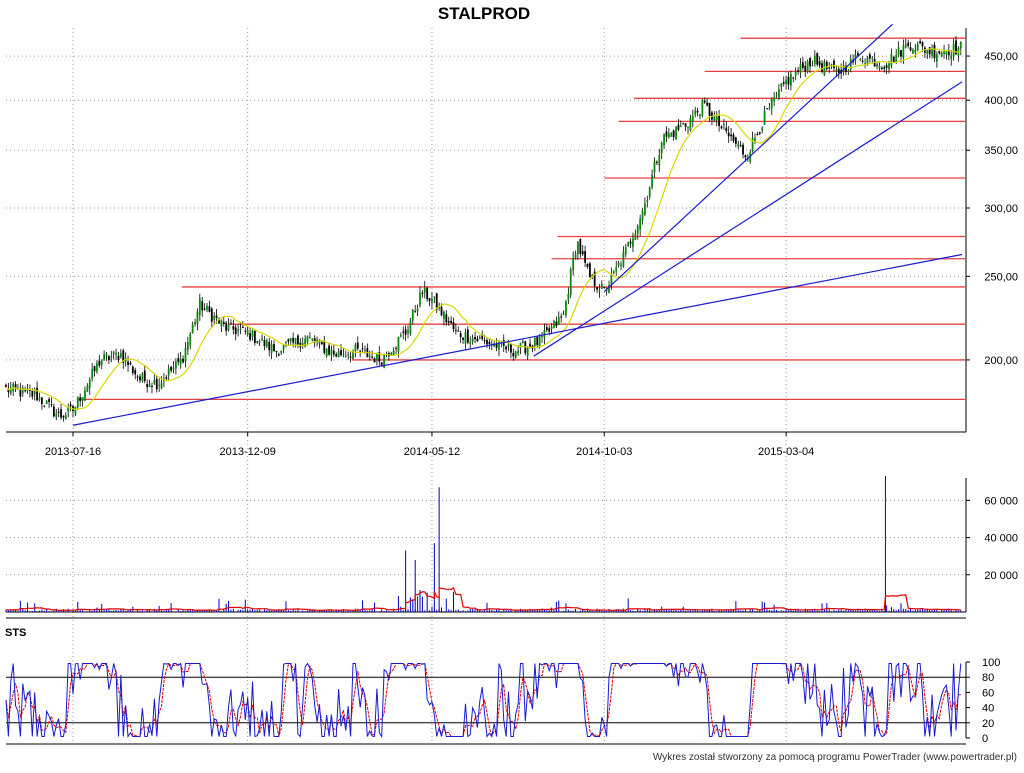 The width and height of the screenshot is (1024, 773). Describe the element at coordinates (1001, 501) in the screenshot. I see `volume-tick-label: 60 000` at that location.